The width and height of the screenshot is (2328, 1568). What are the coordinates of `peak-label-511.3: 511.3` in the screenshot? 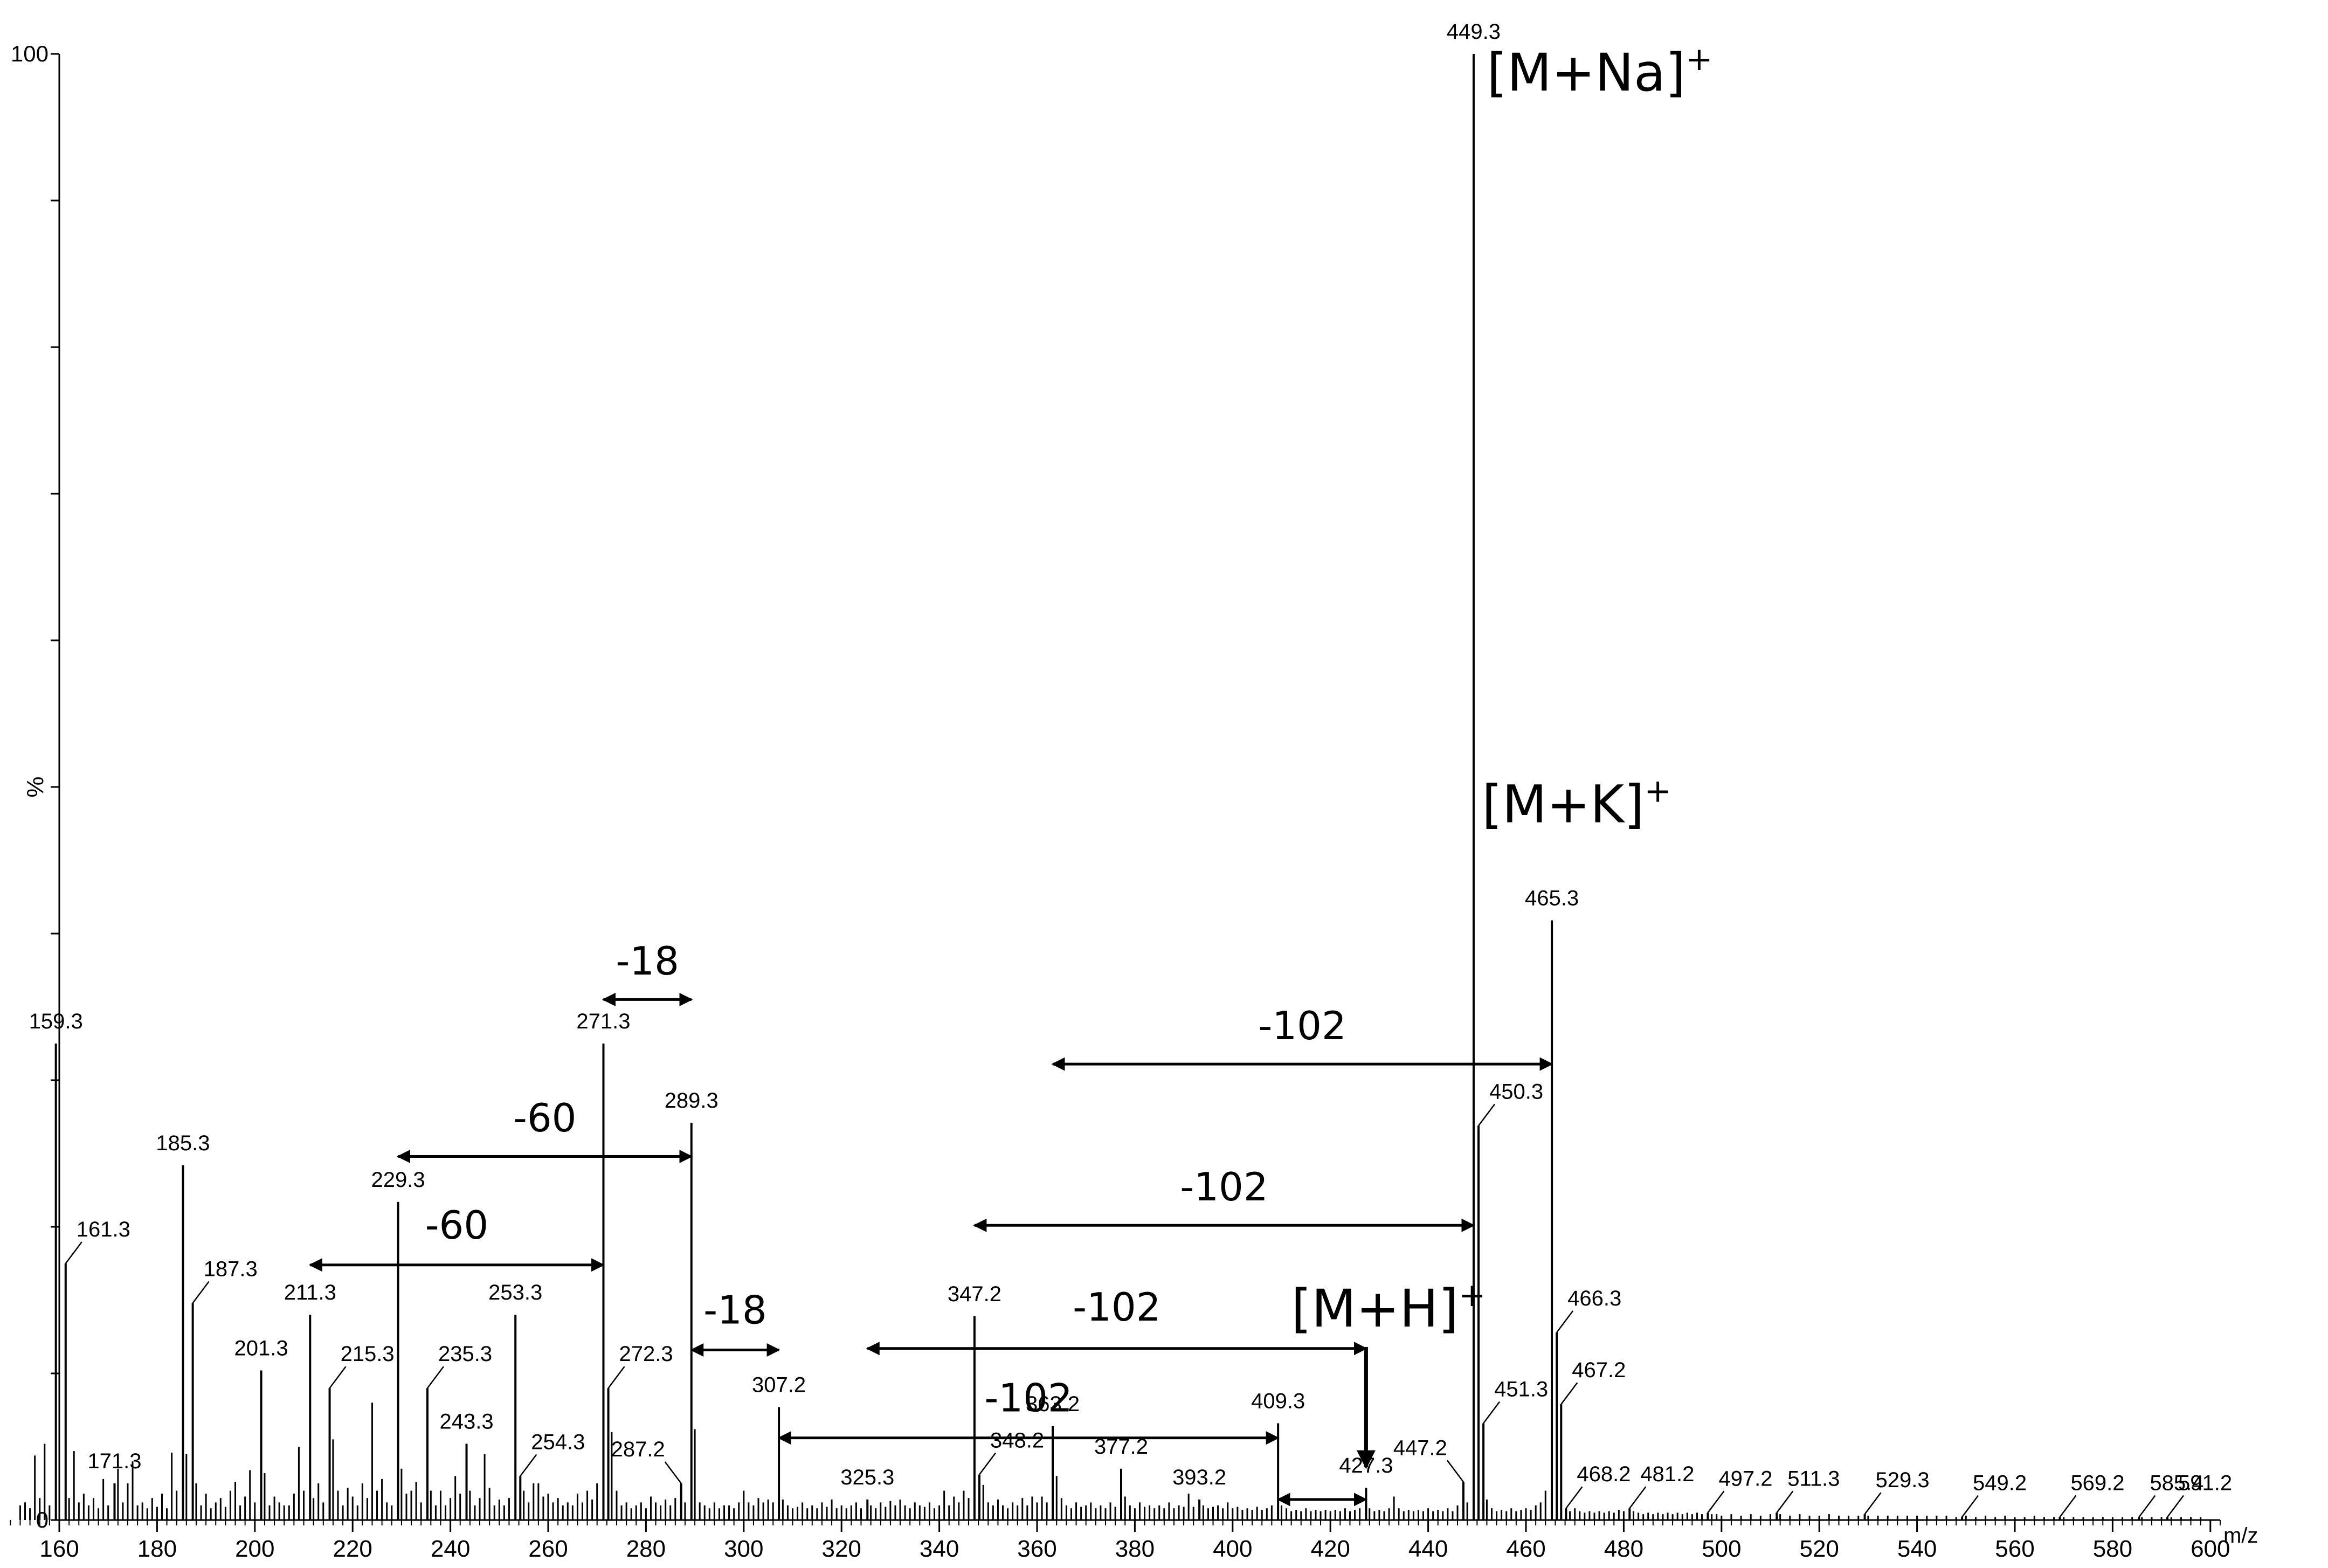 It's located at (1814, 1479).